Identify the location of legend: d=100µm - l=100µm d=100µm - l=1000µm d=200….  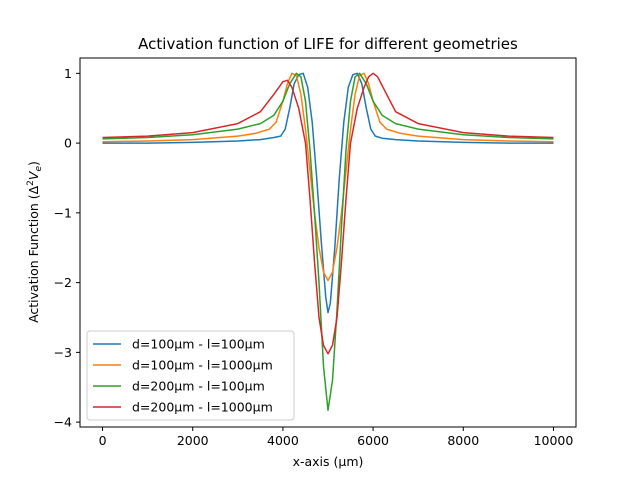
(190, 375).